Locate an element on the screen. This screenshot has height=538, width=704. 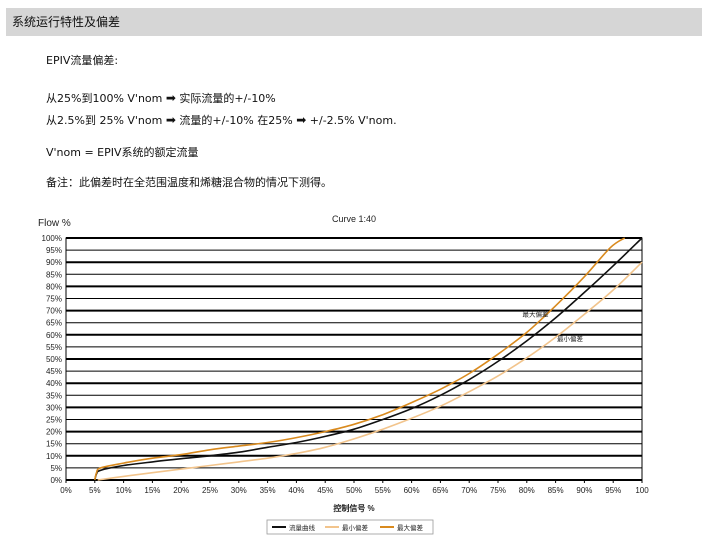
y-tick-label: 25% is located at coordinates (54, 420).